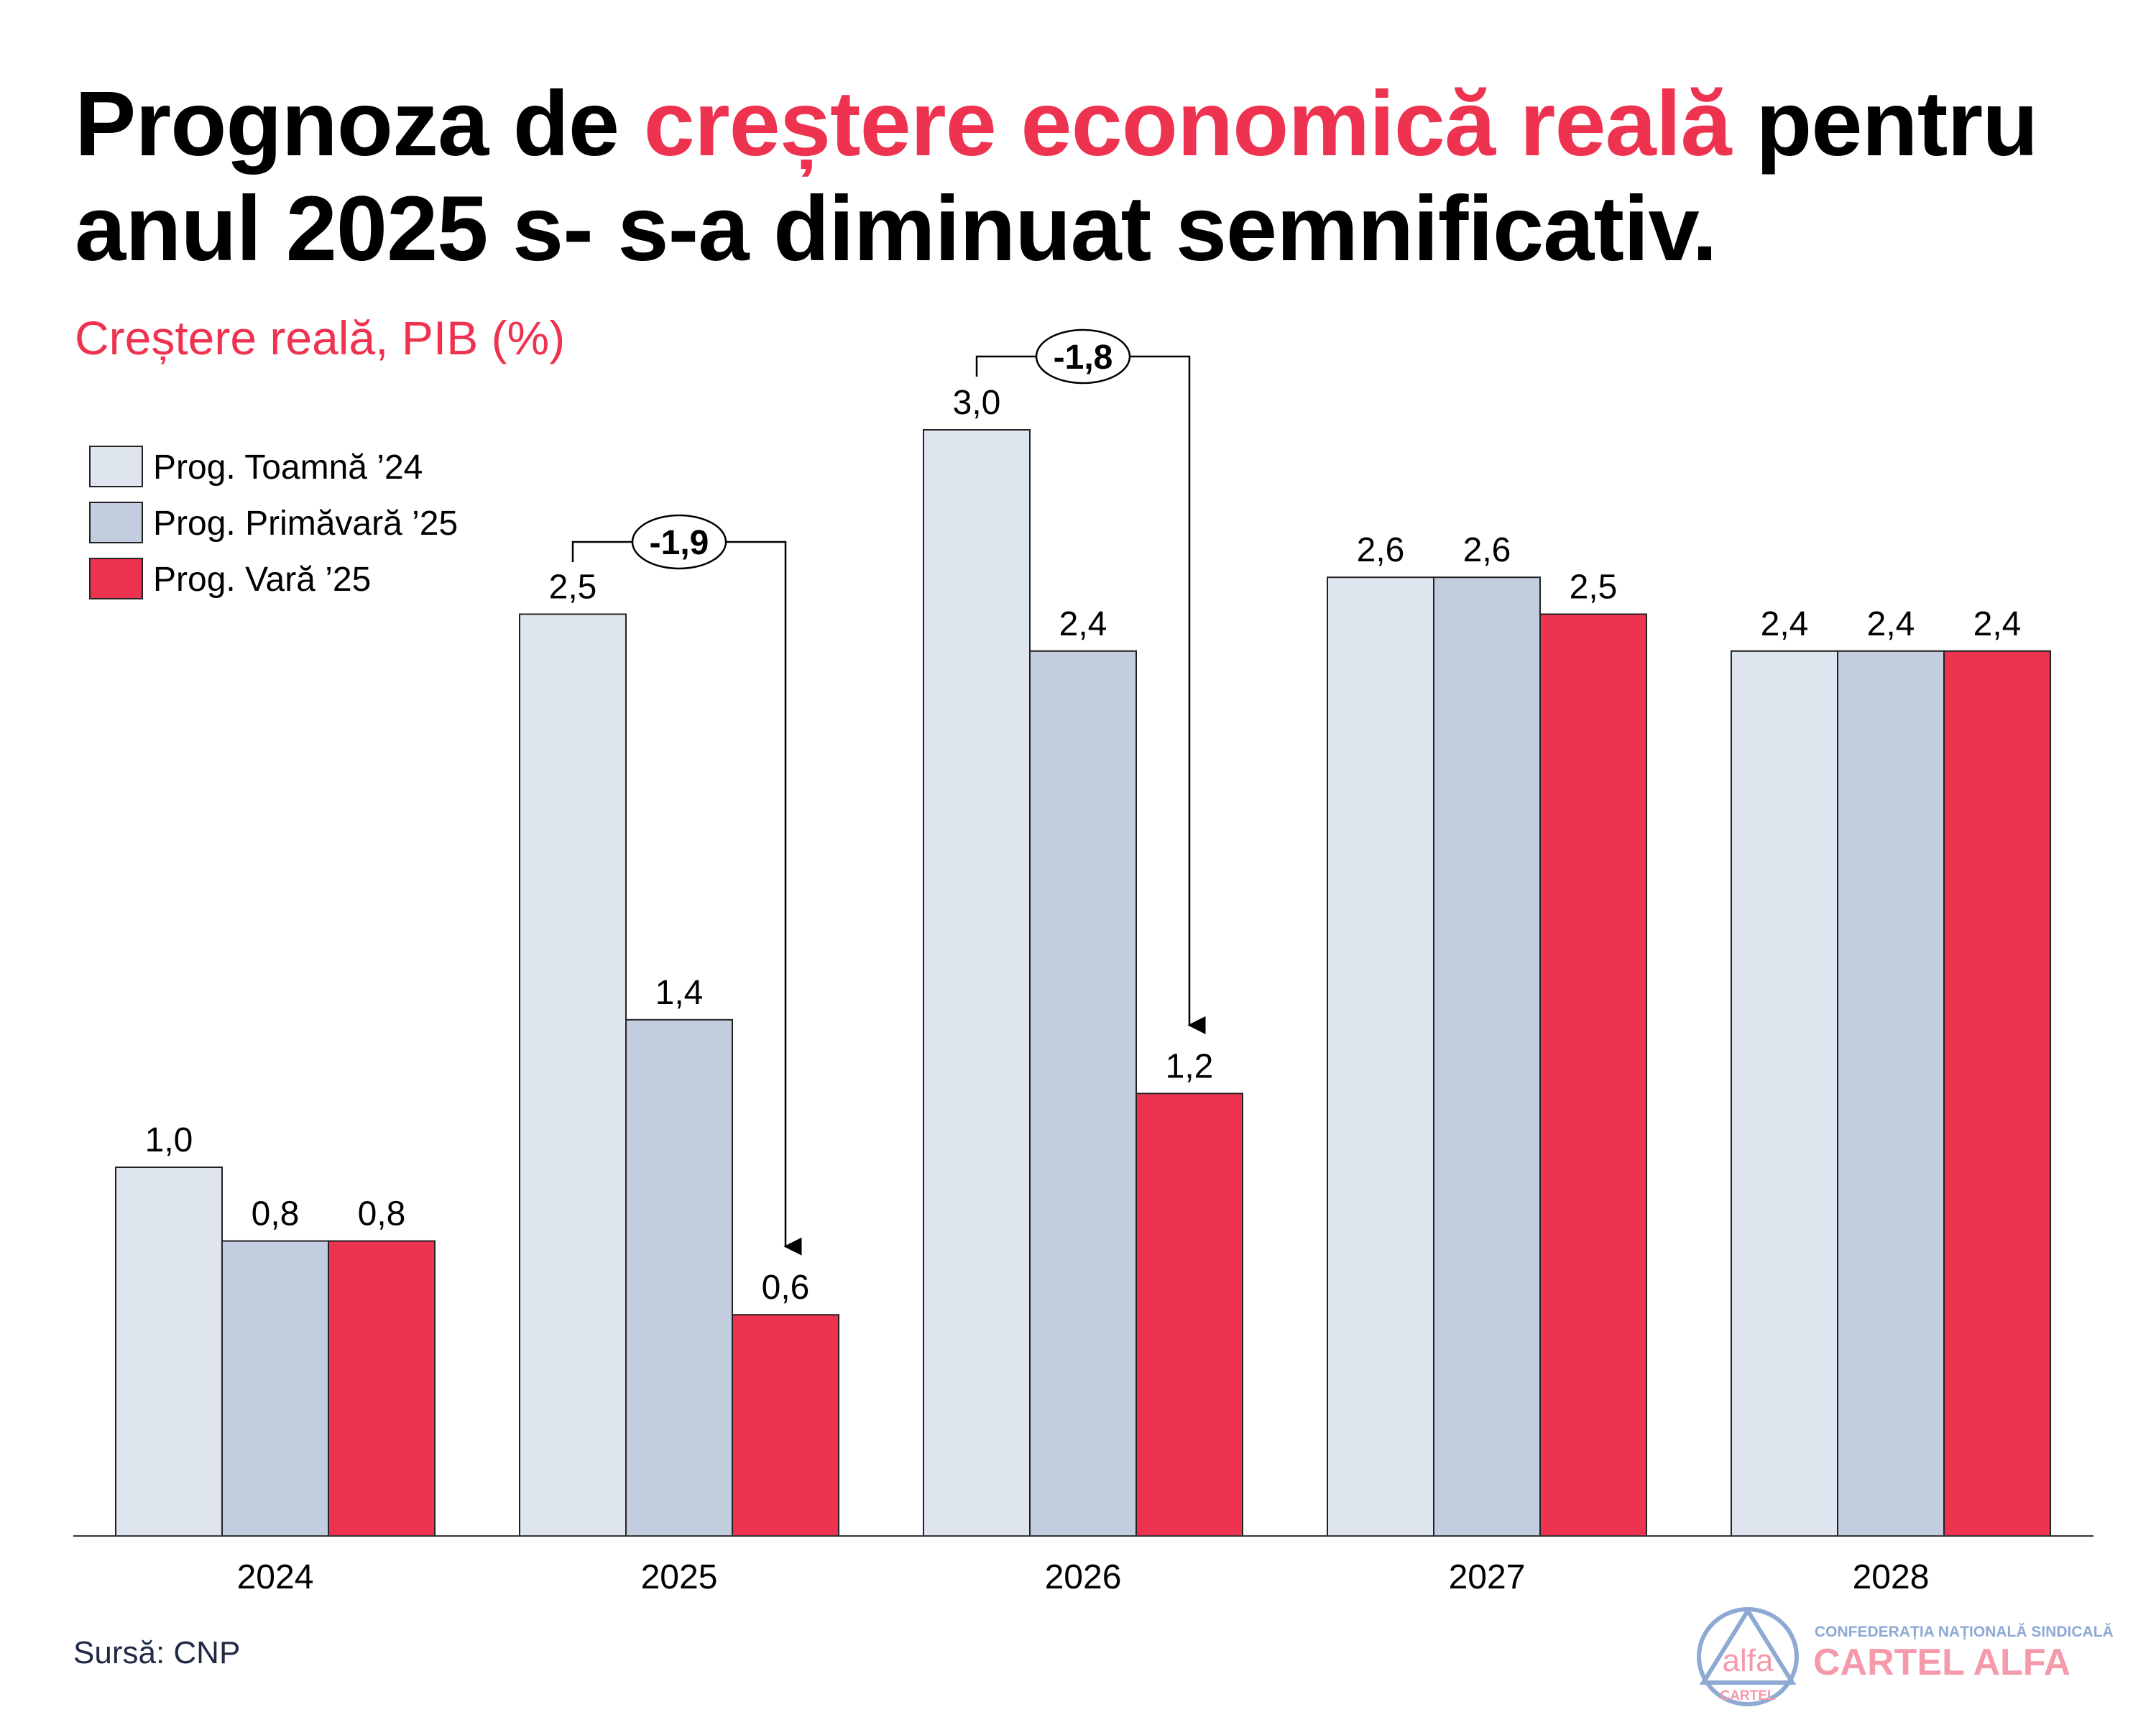 The width and height of the screenshot is (2156, 1725). I want to click on x-tick-label: 2024, so click(275, 1577).